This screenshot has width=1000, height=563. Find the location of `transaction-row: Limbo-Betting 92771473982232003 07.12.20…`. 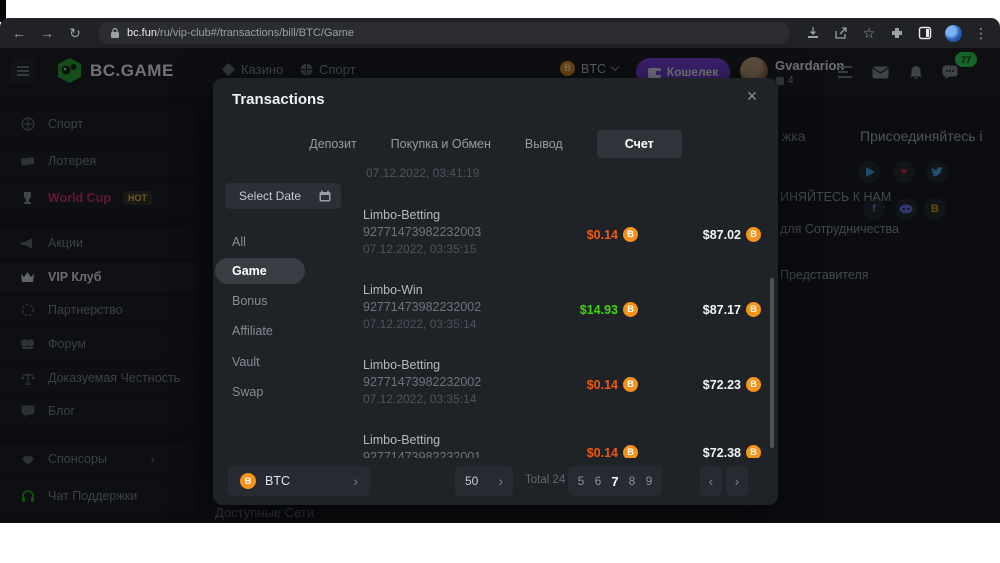

transaction-row: Limbo-Betting 92771473982232003 07.12.20… is located at coordinates (562, 237).